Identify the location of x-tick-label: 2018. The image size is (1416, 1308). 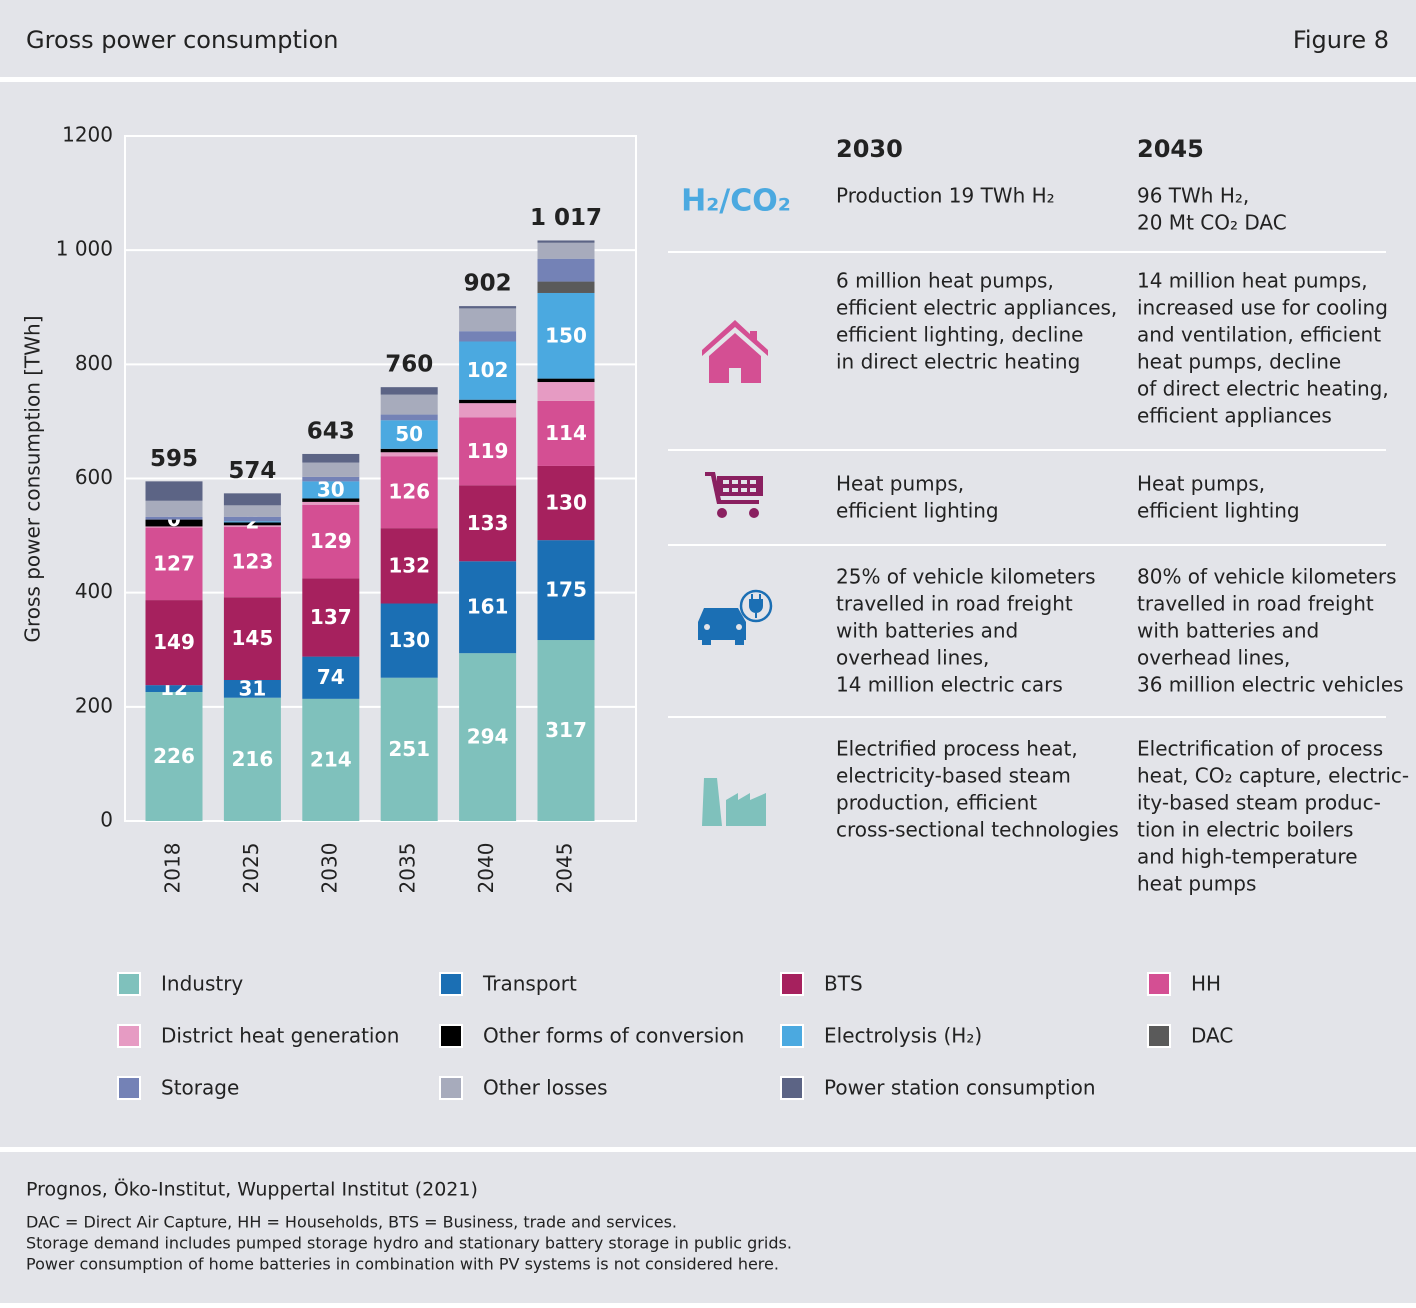
(173, 868).